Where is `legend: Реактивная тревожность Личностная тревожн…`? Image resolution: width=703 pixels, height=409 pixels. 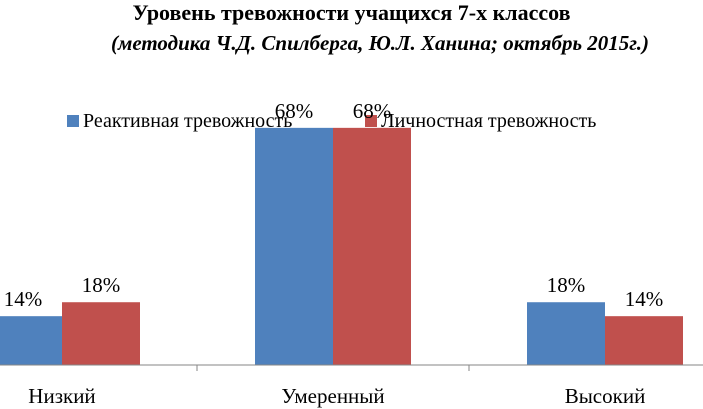 legend: Реактивная тревожность Личностная тревожн… is located at coordinates (331, 121).